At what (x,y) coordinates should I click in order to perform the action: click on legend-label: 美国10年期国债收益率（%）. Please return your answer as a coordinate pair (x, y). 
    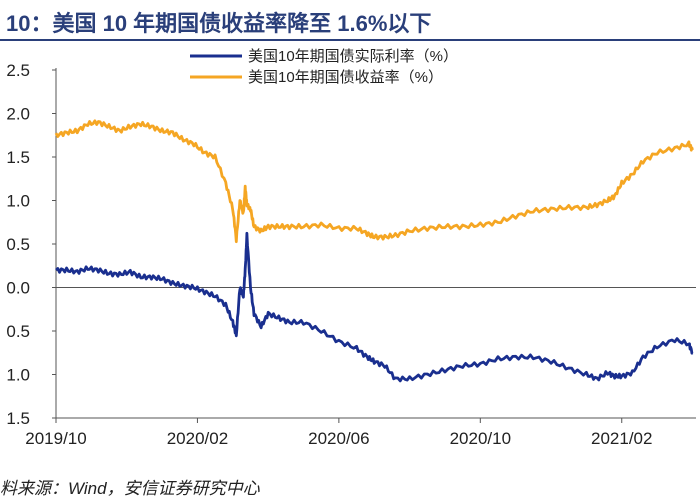
    Looking at the image, I should click on (345, 77).